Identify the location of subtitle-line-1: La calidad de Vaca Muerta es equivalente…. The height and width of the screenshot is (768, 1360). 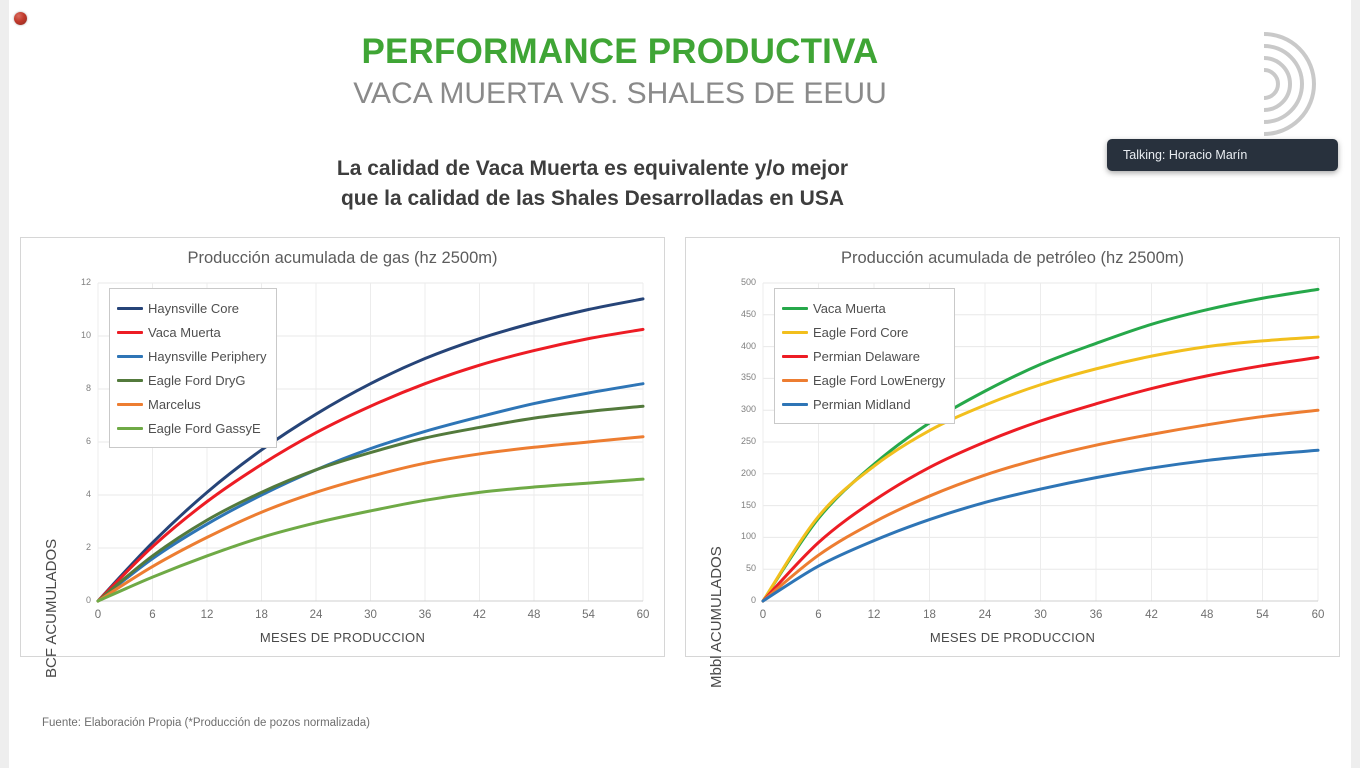
(592, 168).